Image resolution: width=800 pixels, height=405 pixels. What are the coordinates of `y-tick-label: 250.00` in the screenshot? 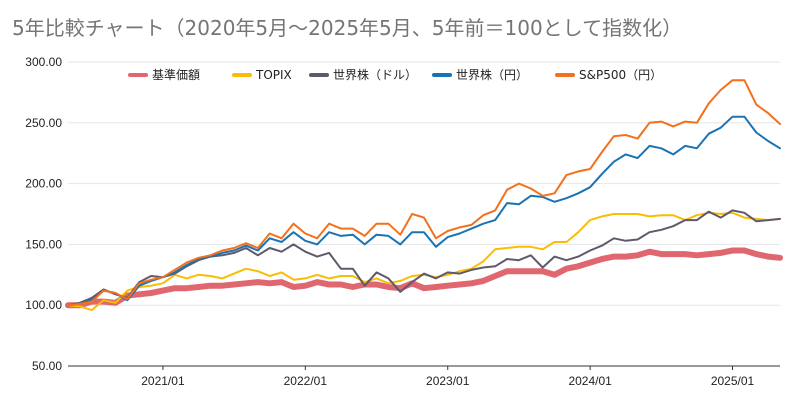 It's located at (43, 123).